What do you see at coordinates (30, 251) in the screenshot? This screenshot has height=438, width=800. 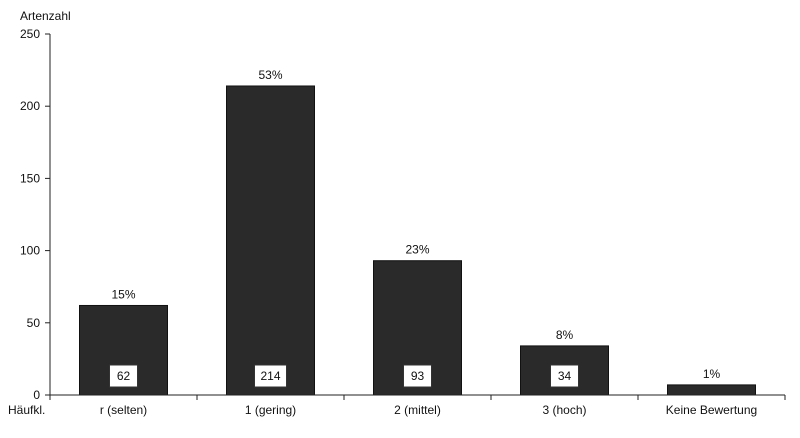 I see `y-tick-label: 100` at bounding box center [30, 251].